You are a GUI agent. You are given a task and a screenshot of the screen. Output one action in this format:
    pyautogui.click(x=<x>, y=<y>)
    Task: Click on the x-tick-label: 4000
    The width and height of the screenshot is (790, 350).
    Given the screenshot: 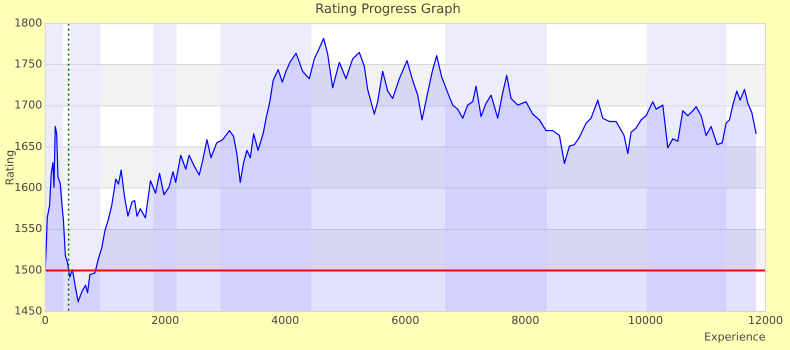 What is the action you would take?
    pyautogui.click(x=285, y=321)
    